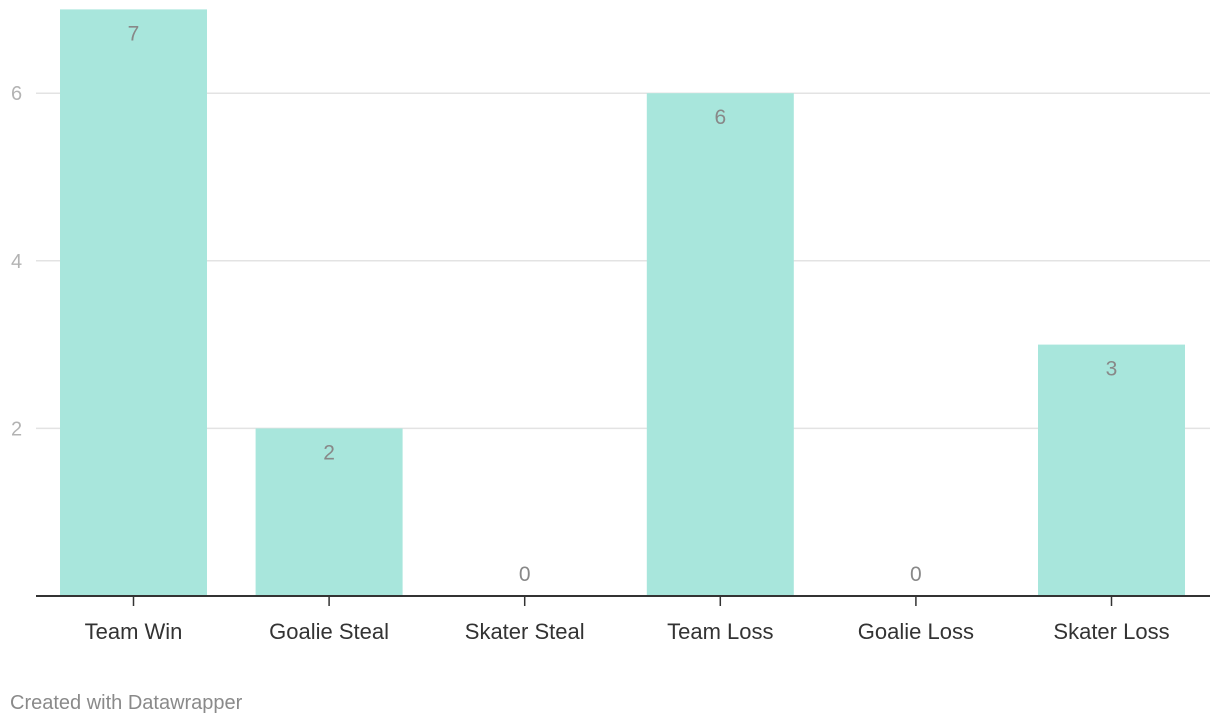  What do you see at coordinates (126, 703) in the screenshot?
I see `footer-credit: Created with Datawrapper` at bounding box center [126, 703].